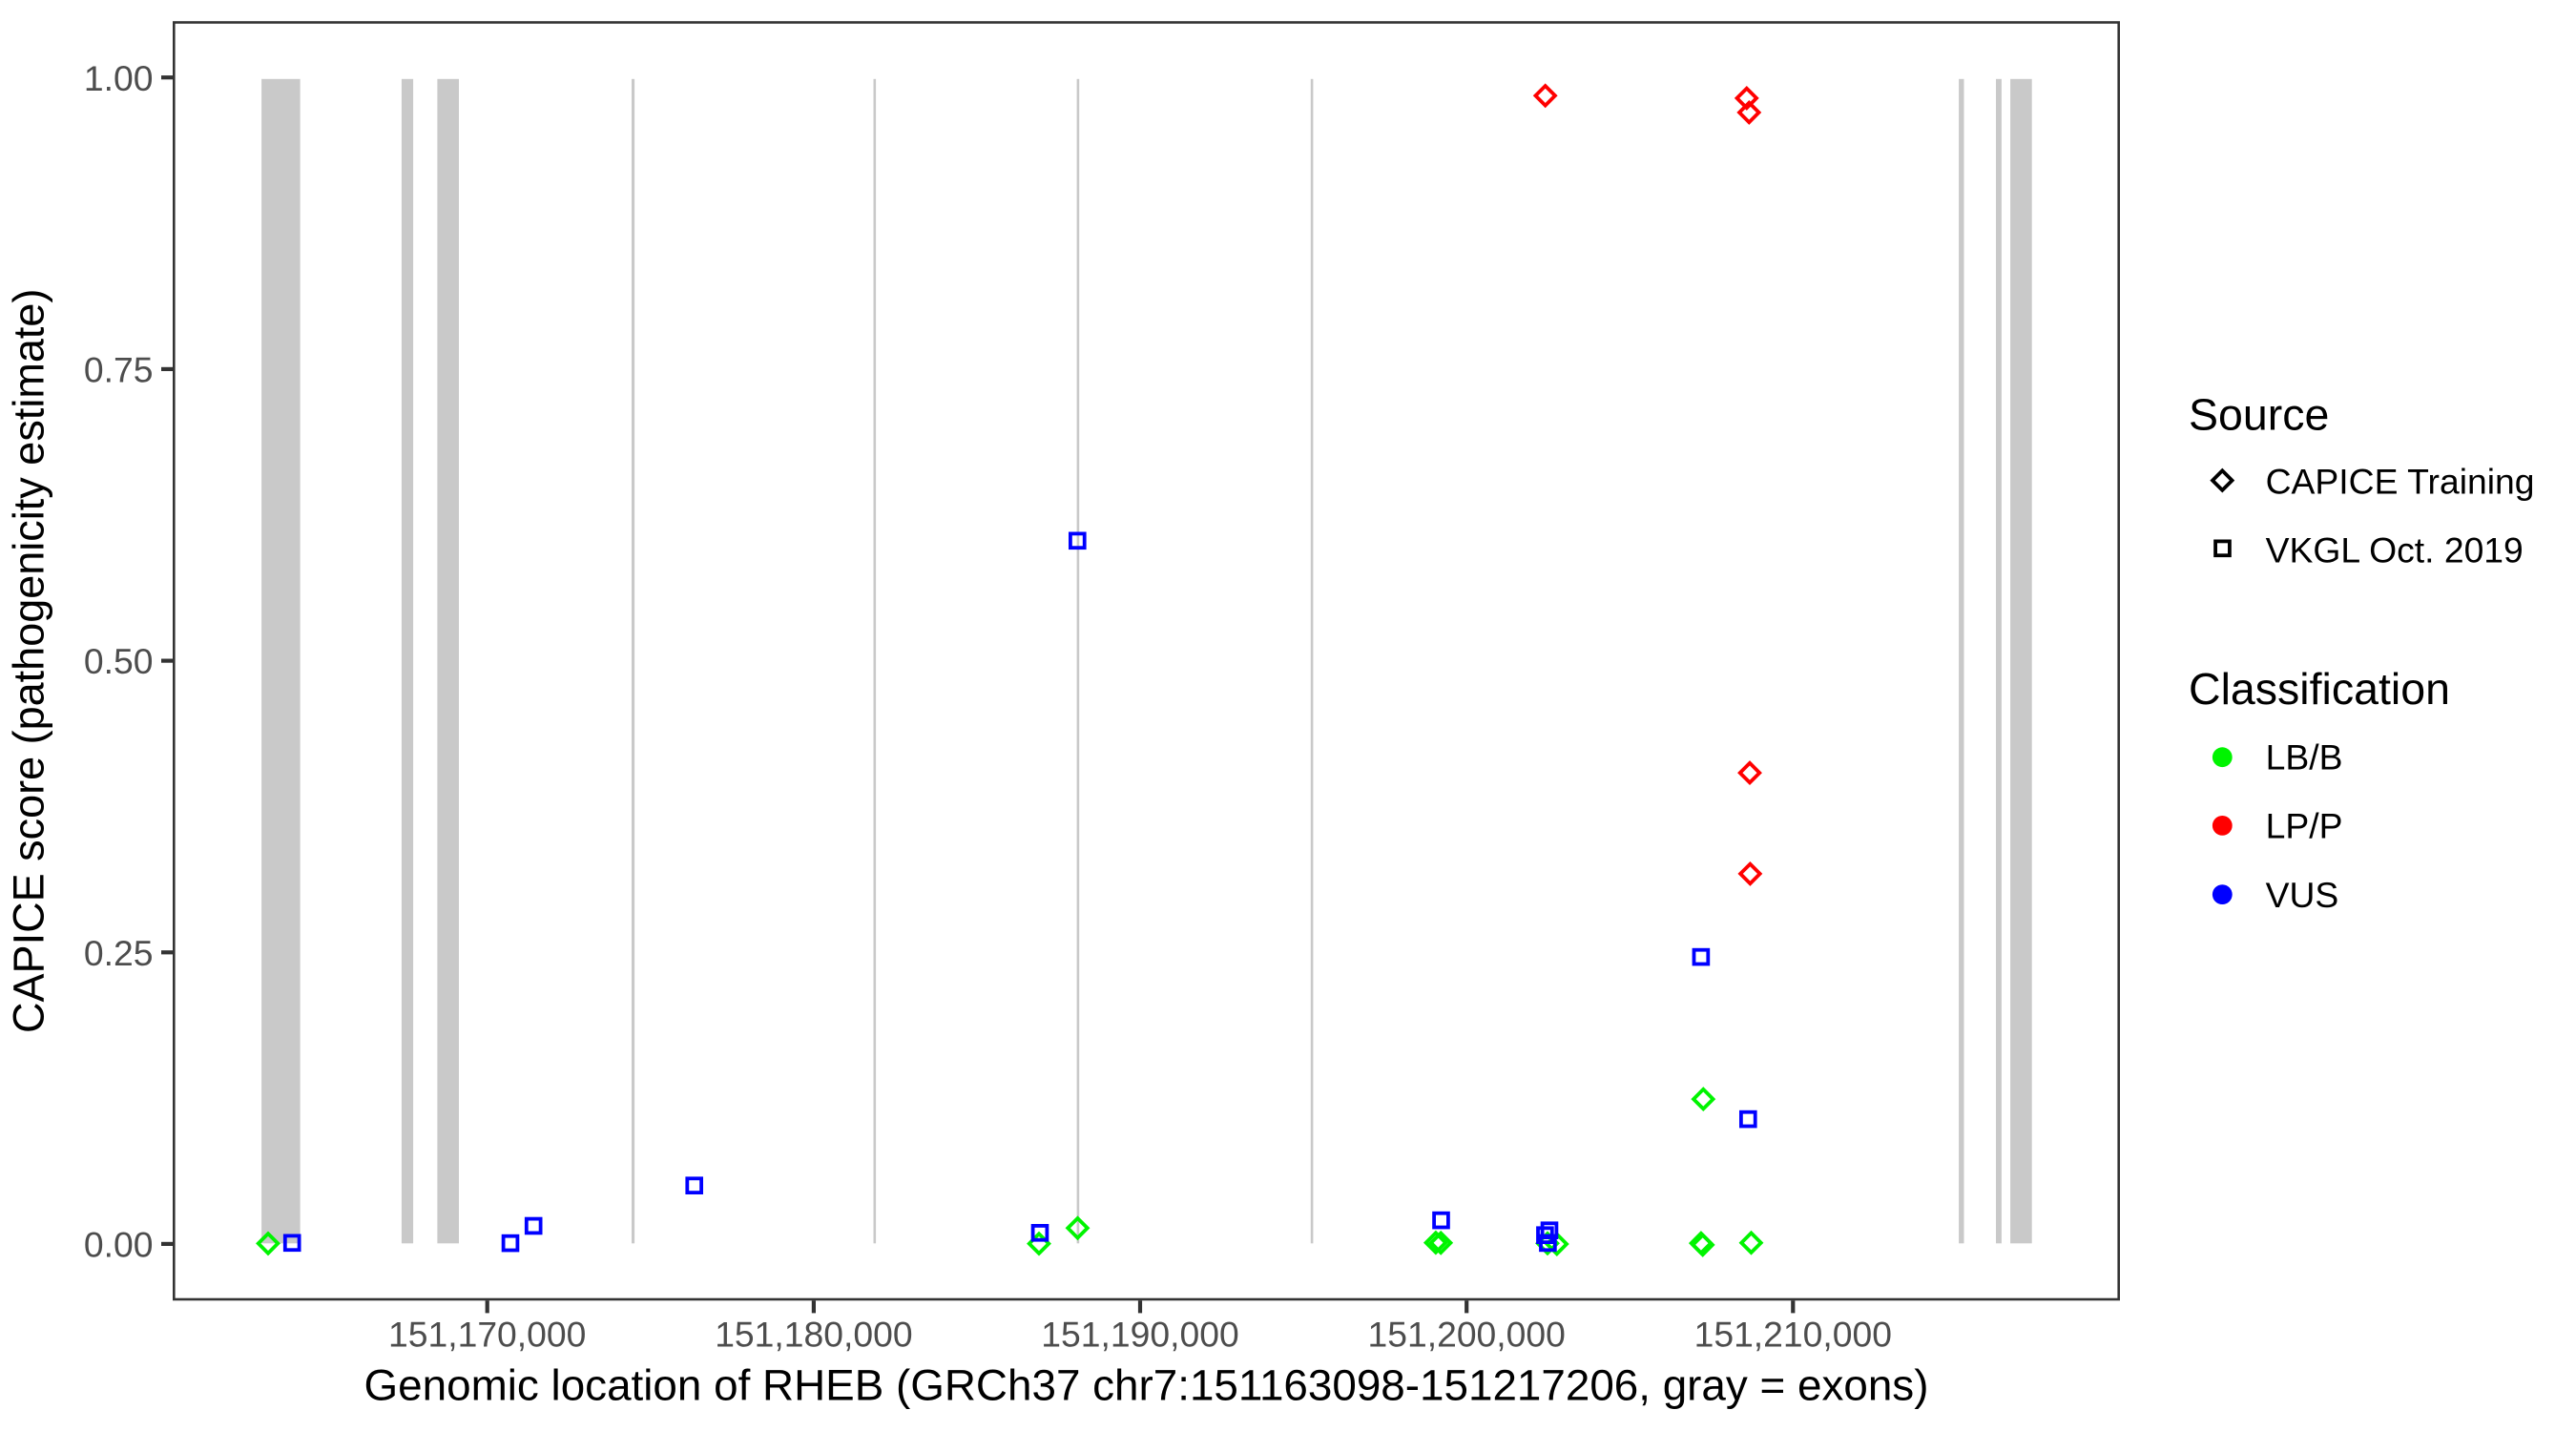 This screenshot has height=1431, width=2576. What do you see at coordinates (2304, 757) in the screenshot?
I see `svg-text: LB/B` at bounding box center [2304, 757].